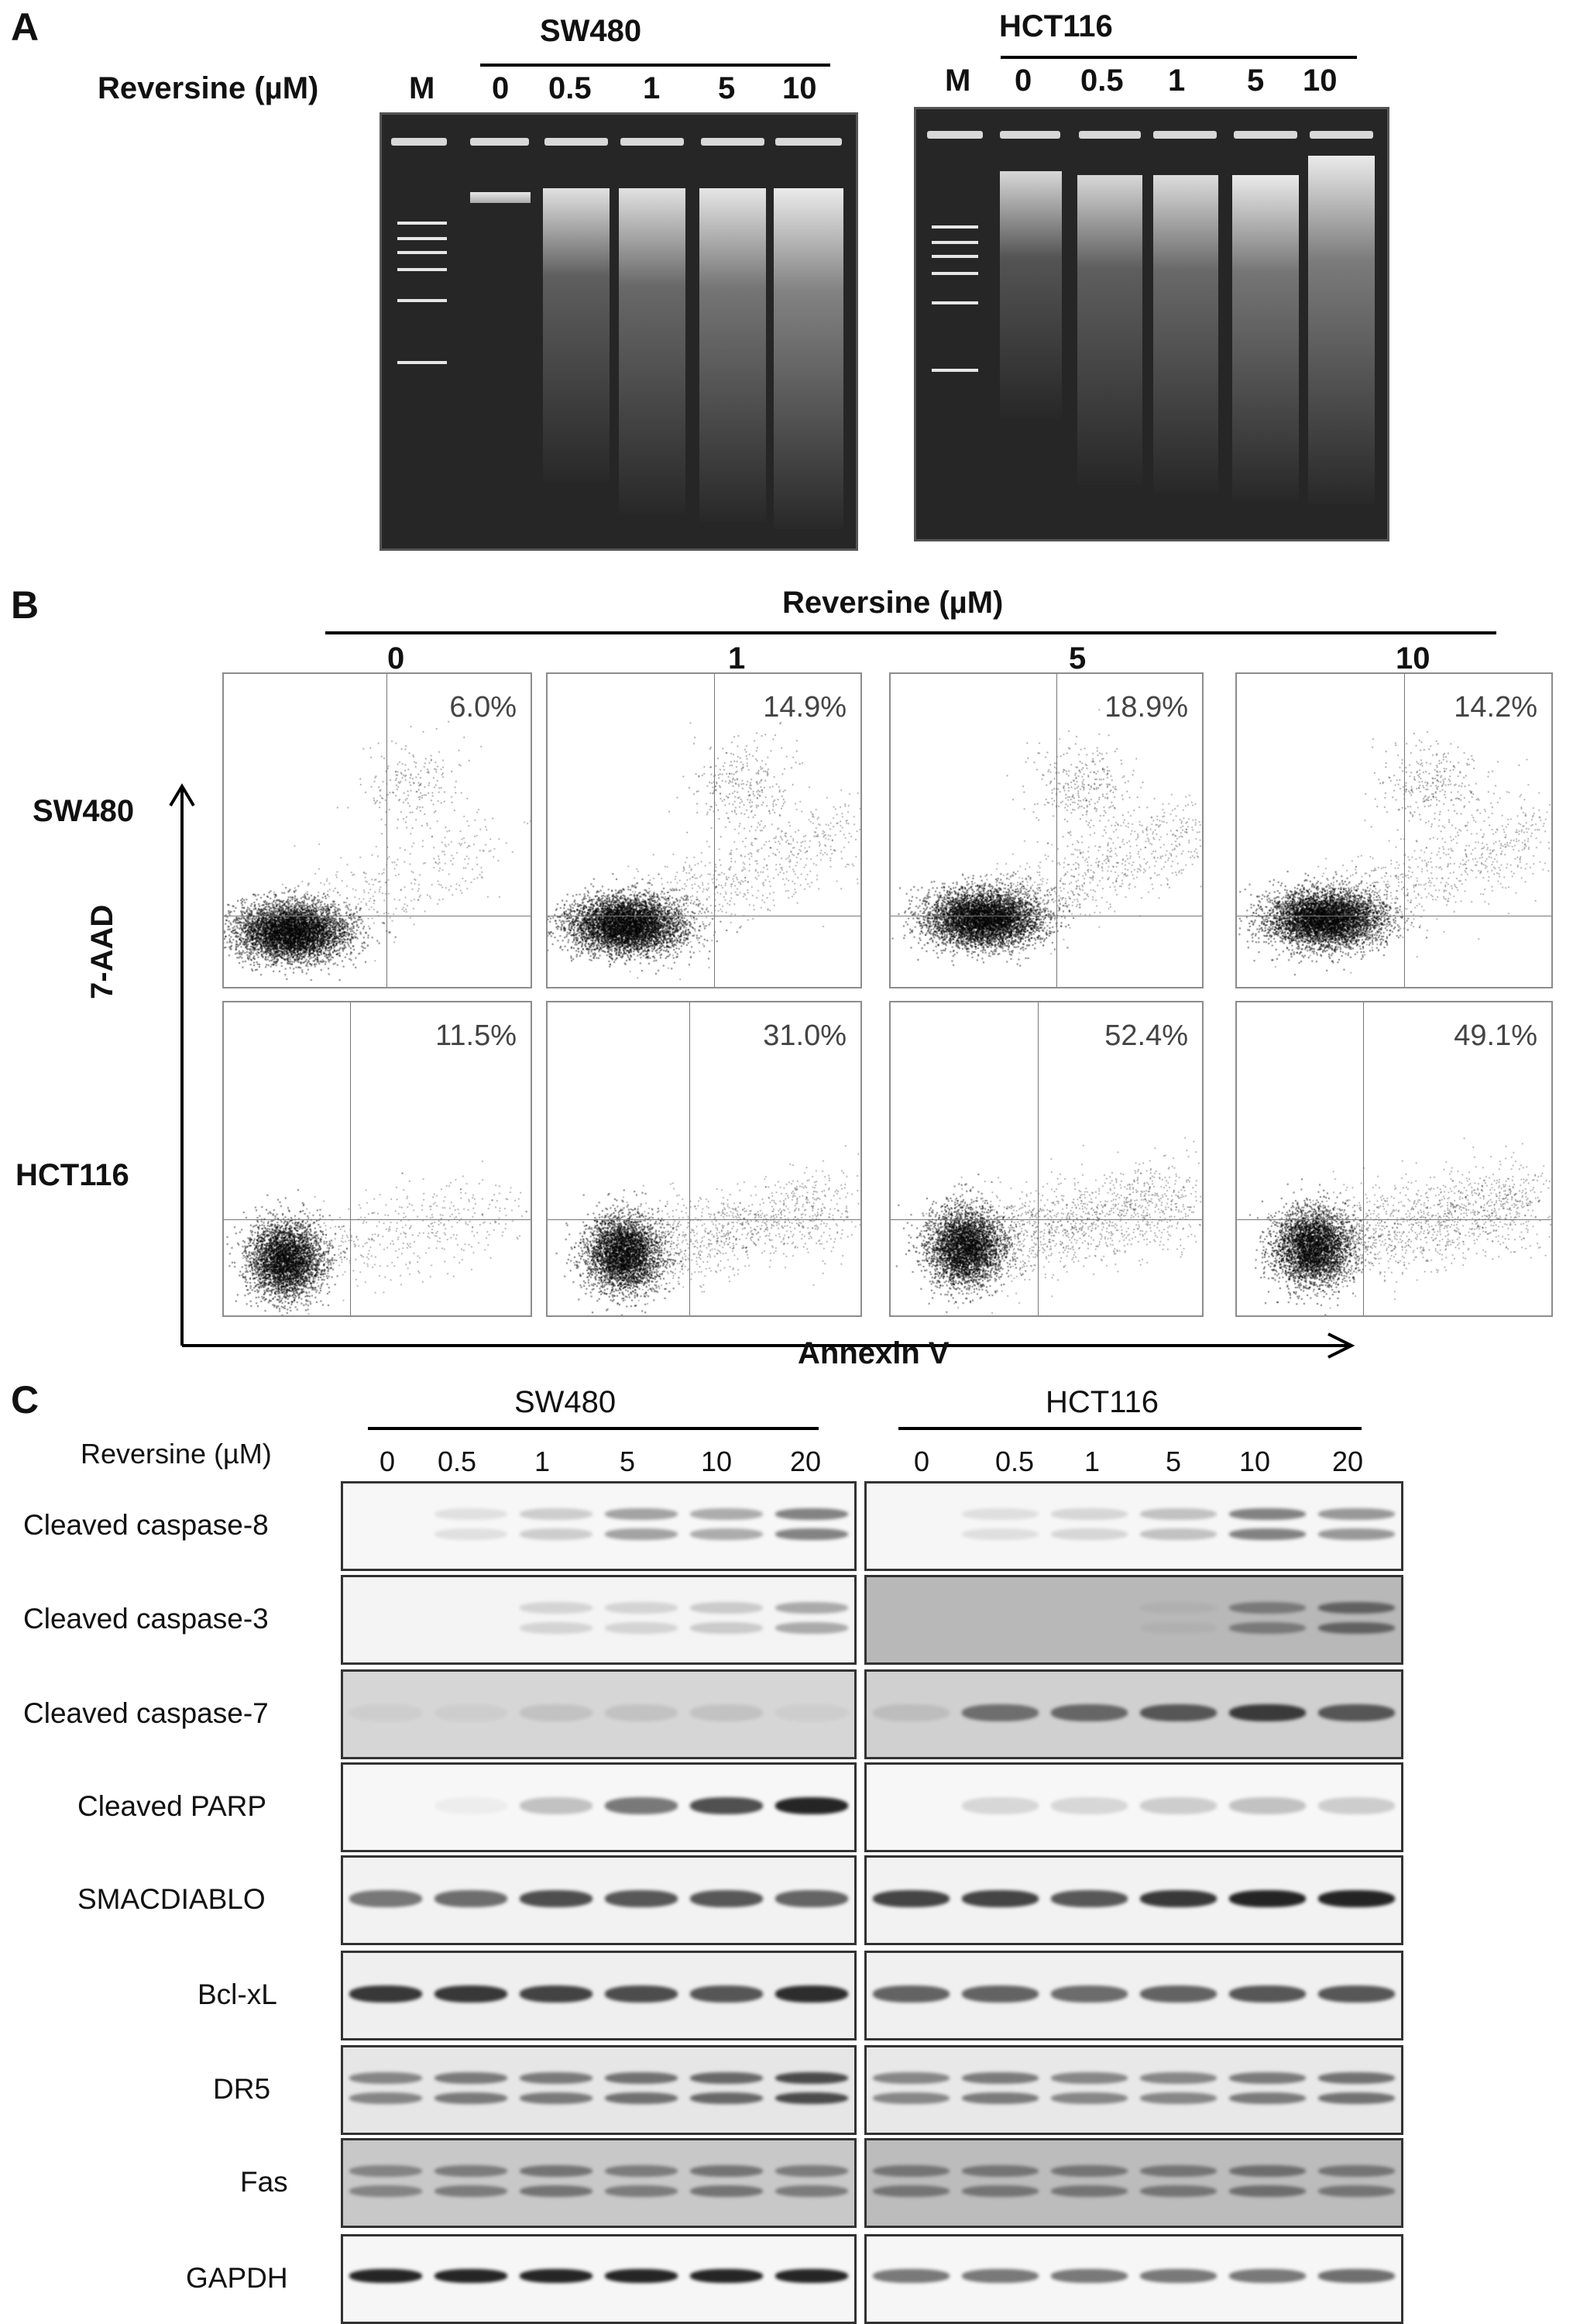 Image resolution: width=1573 pixels, height=2324 pixels. I want to click on gel-b-lane-label: 5, so click(1256, 81).